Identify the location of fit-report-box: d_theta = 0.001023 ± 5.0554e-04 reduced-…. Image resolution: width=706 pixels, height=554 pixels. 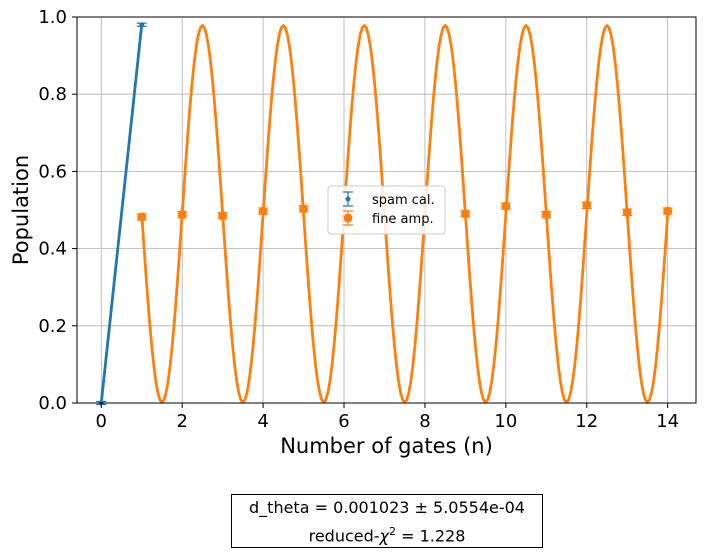
(387, 521).